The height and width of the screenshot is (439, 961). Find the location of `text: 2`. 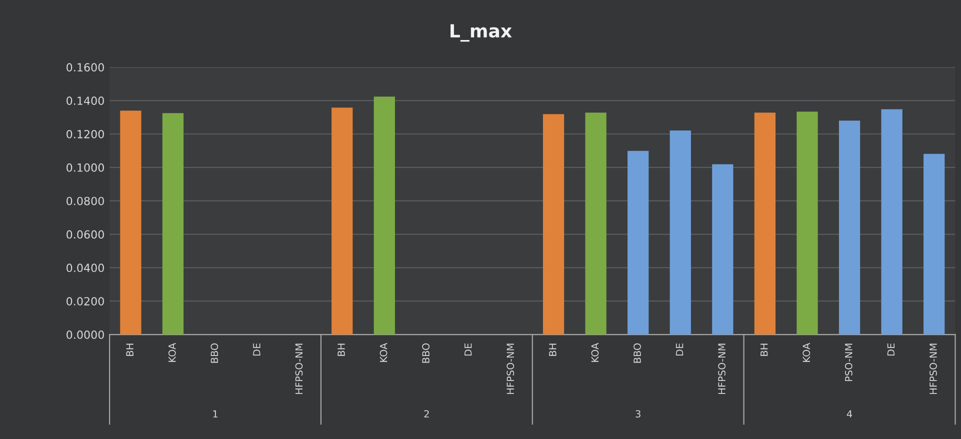

text: 2 is located at coordinates (426, 414).